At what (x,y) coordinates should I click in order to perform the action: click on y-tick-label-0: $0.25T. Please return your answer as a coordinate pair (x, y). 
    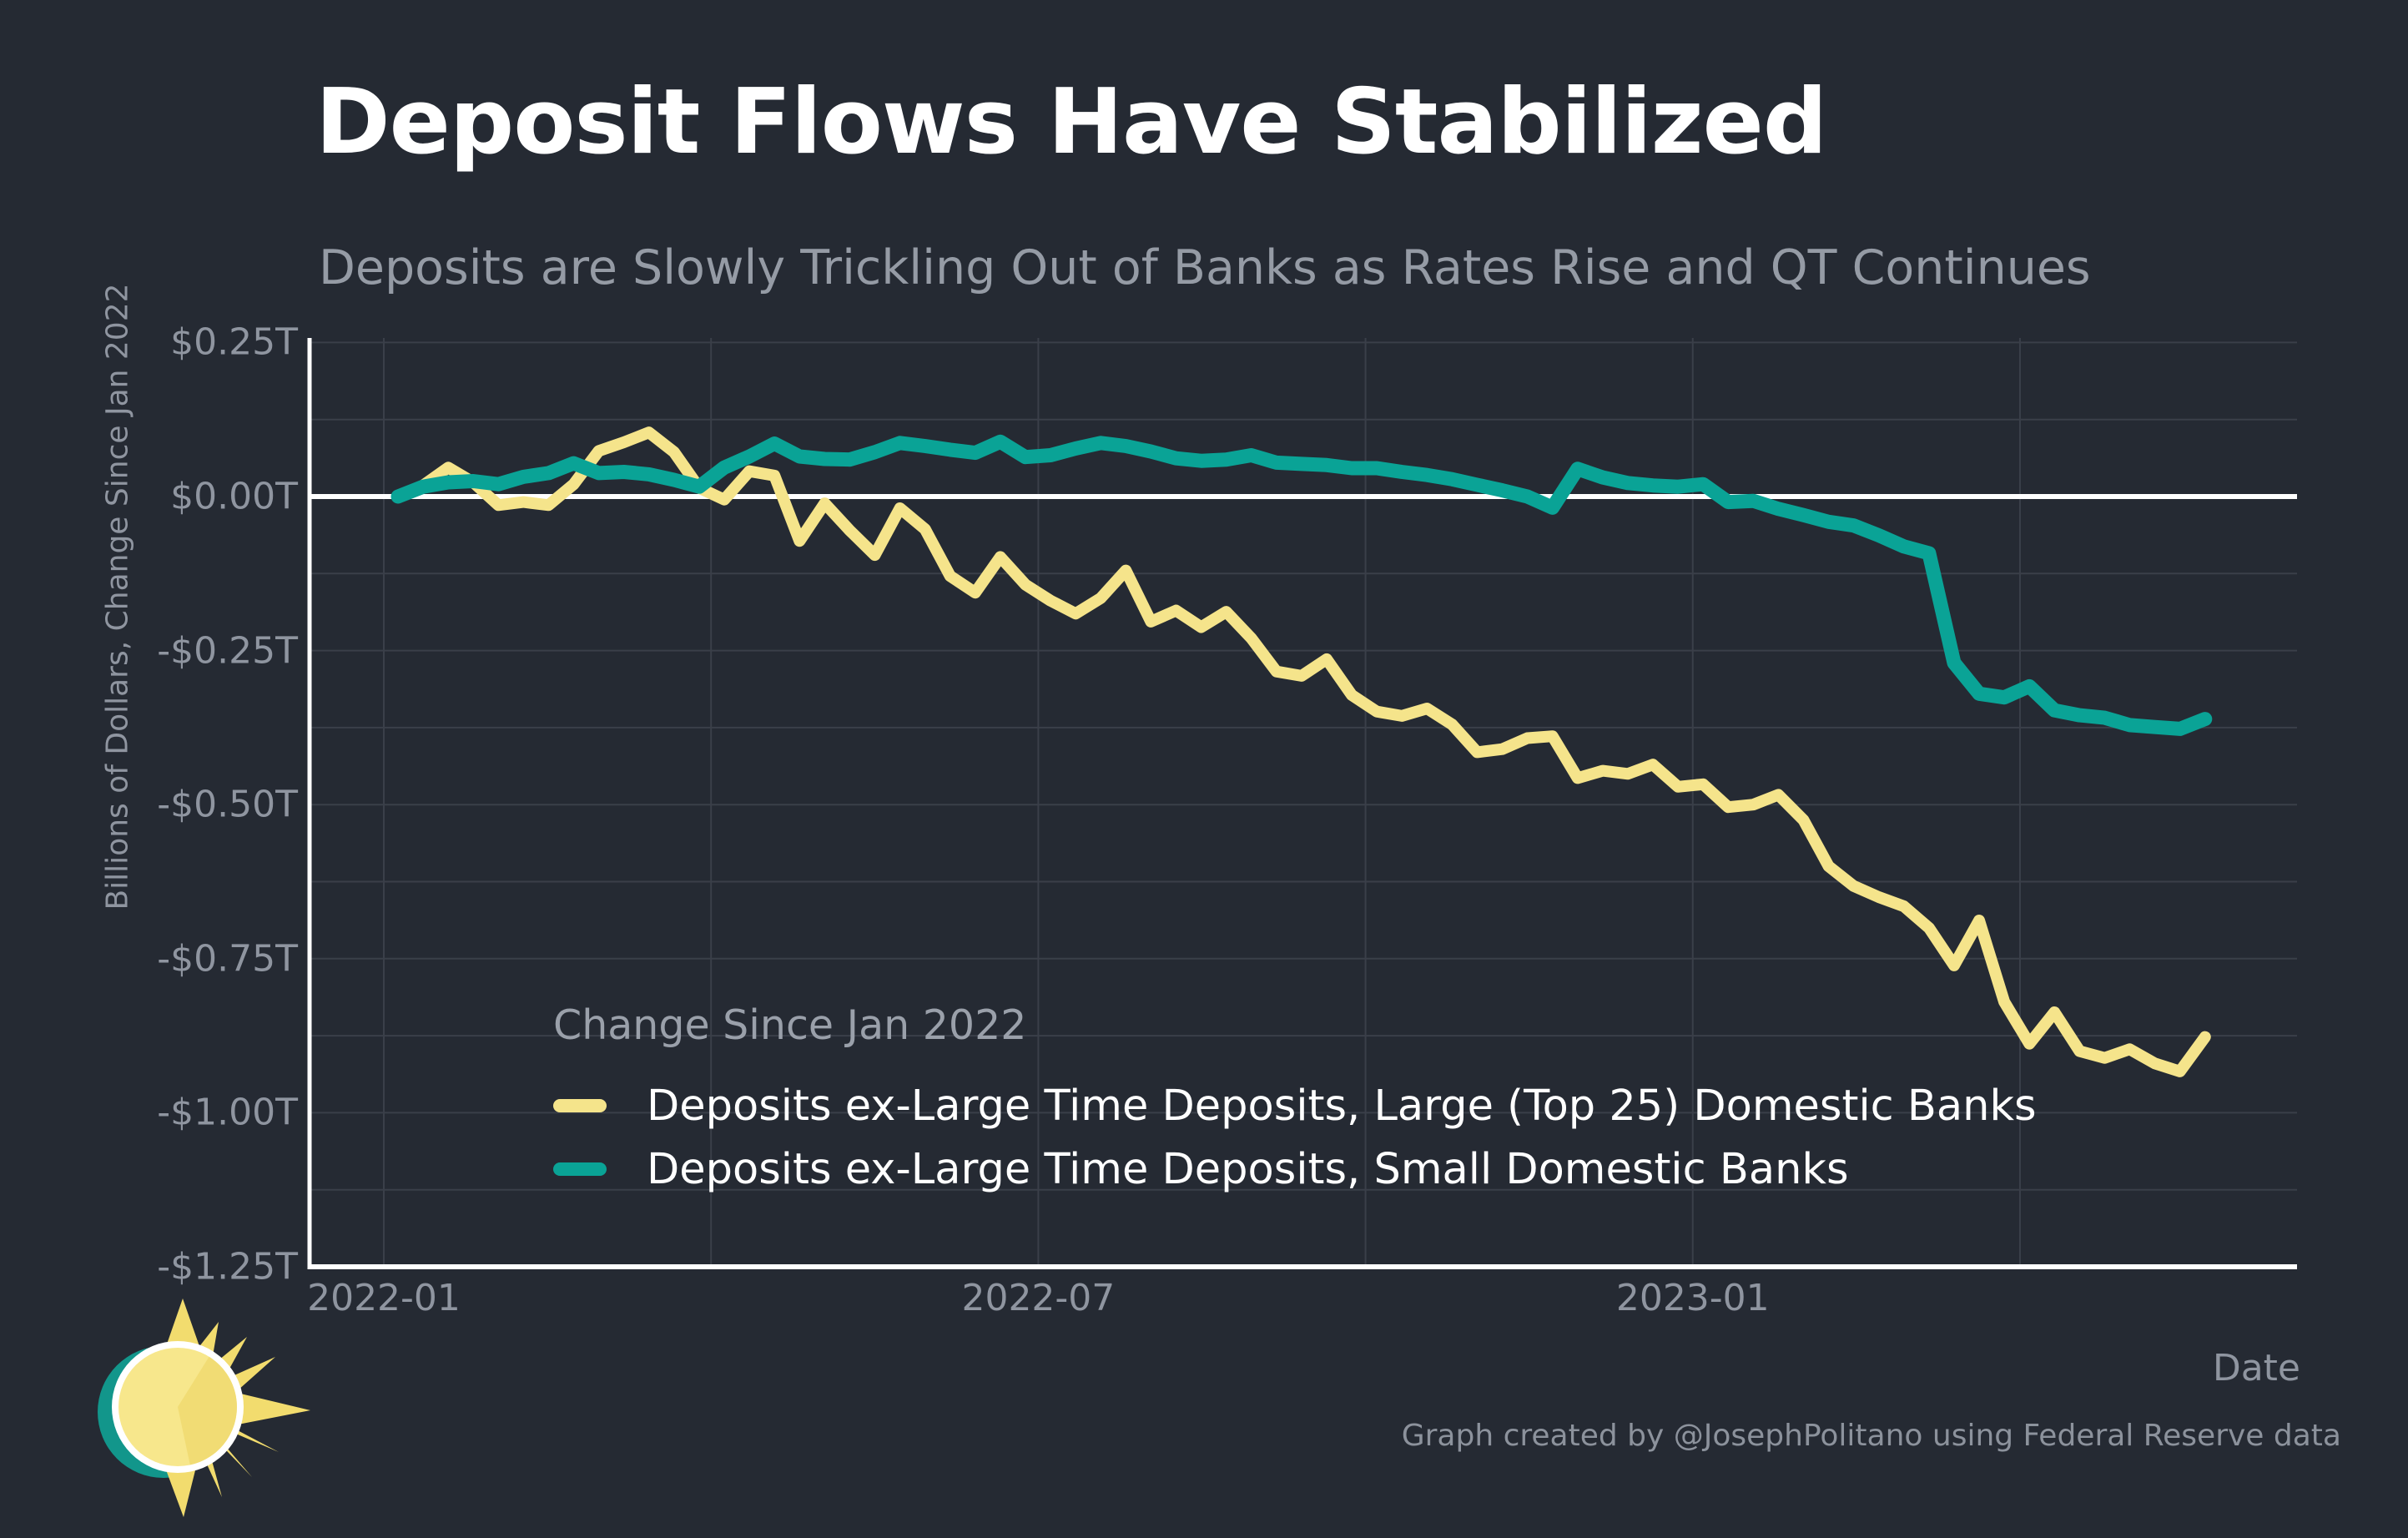
    Looking at the image, I should click on (234, 342).